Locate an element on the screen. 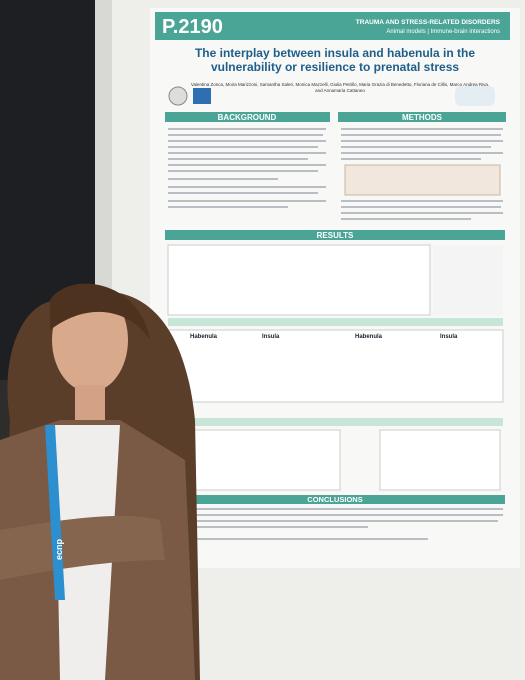 The width and height of the screenshot is (525, 680). section-title: RESULTS is located at coordinates (335, 235).